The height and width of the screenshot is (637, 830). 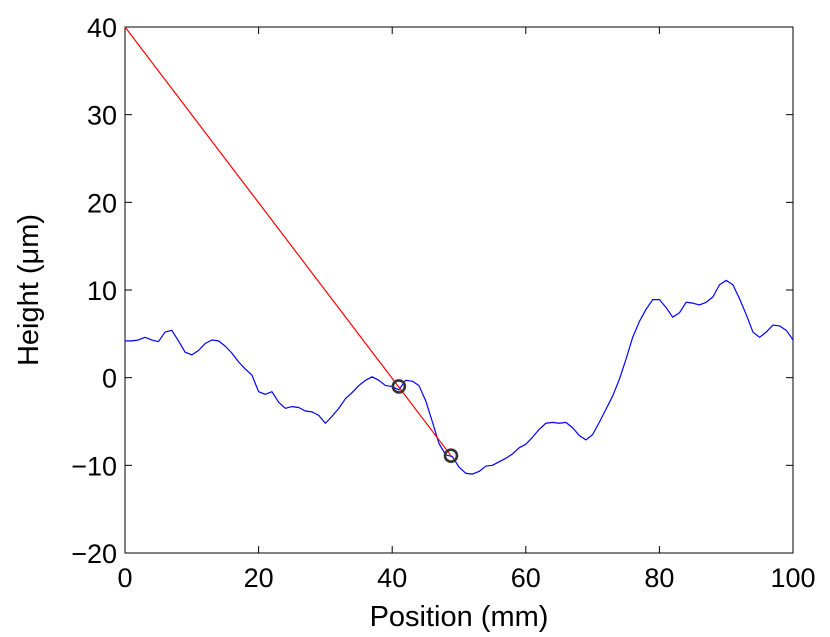 I want to click on x-tick-label: 0, so click(x=124, y=578).